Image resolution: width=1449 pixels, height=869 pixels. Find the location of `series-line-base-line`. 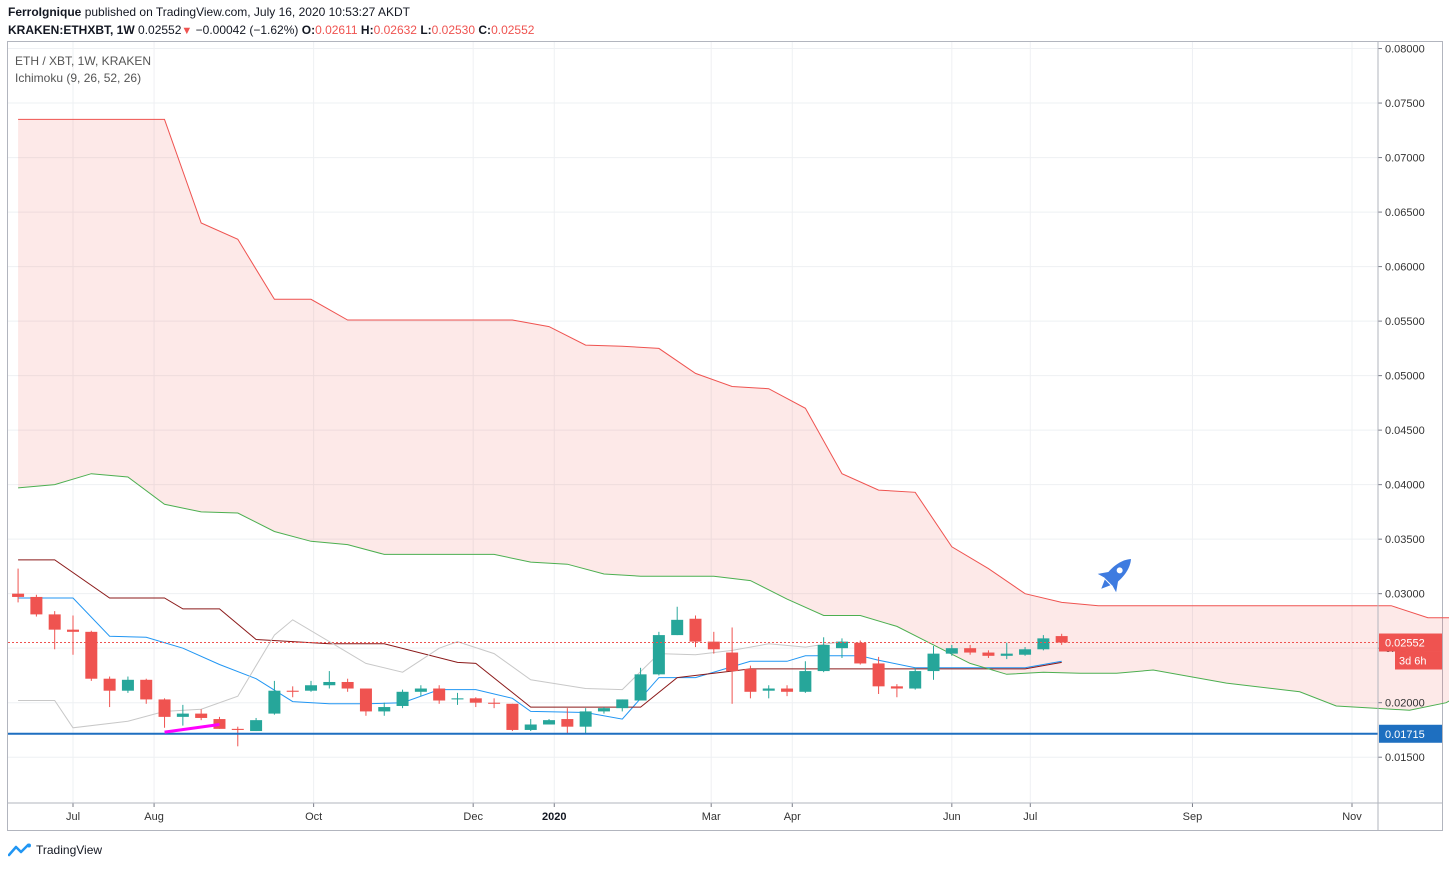

series-line-base-line is located at coordinates (540, 633).